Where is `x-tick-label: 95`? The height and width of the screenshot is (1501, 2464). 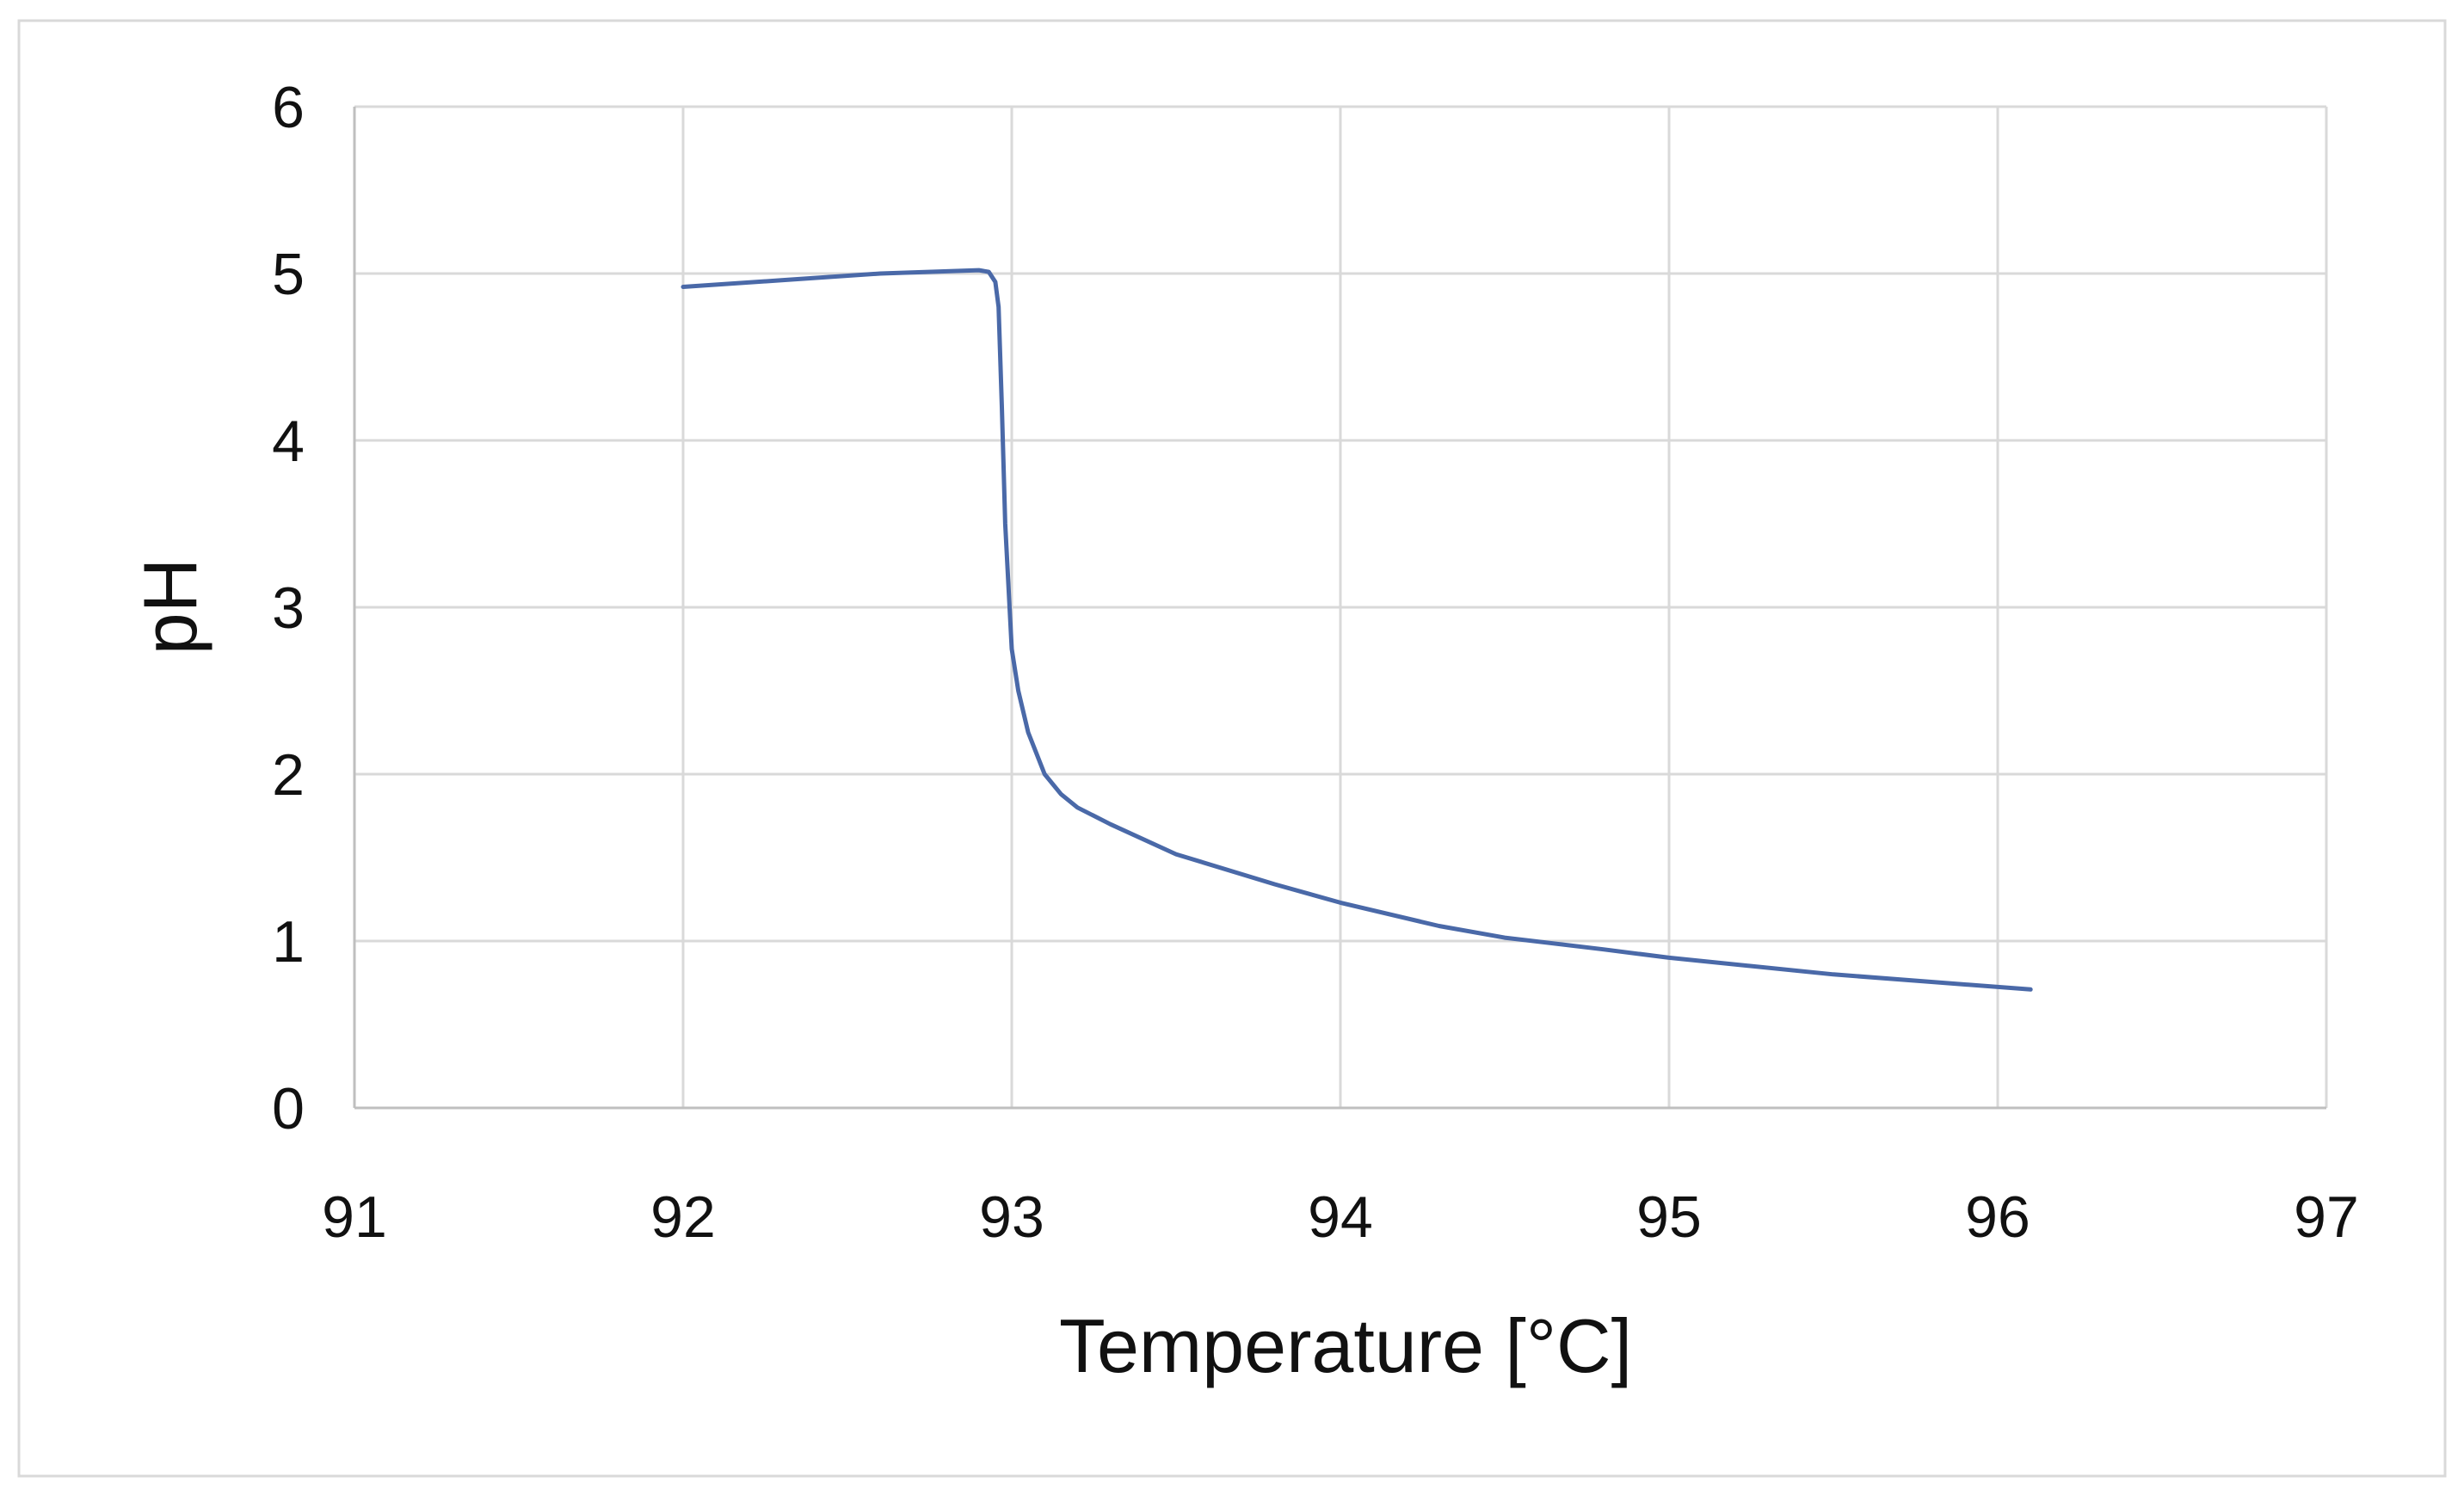
x-tick-label: 95 is located at coordinates (1669, 1217).